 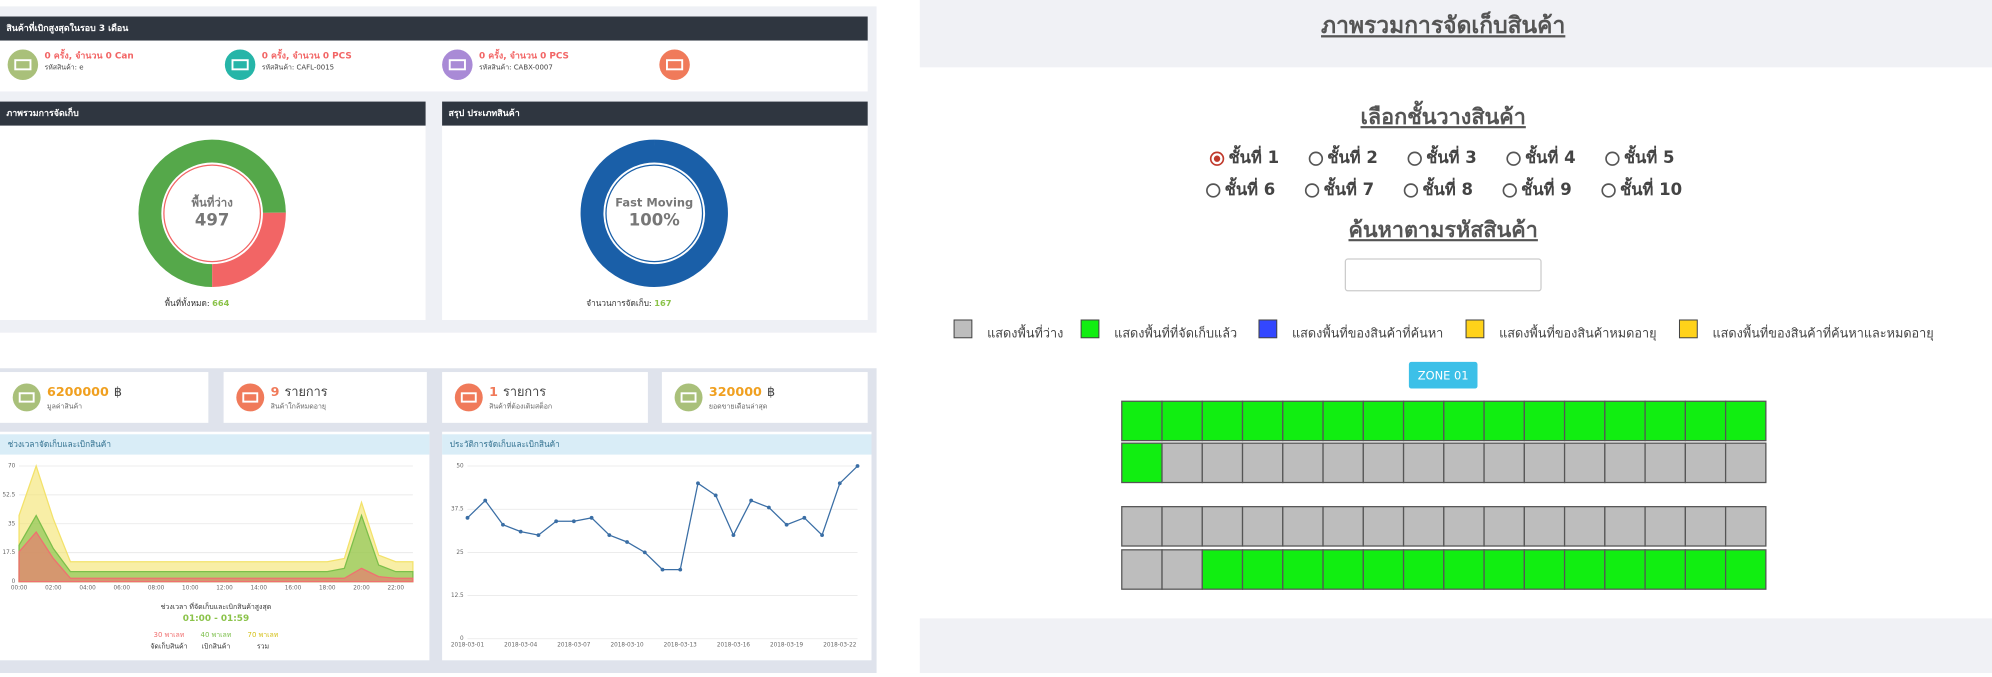 I want to click on stat-value: 6200000, so click(x=78, y=391).